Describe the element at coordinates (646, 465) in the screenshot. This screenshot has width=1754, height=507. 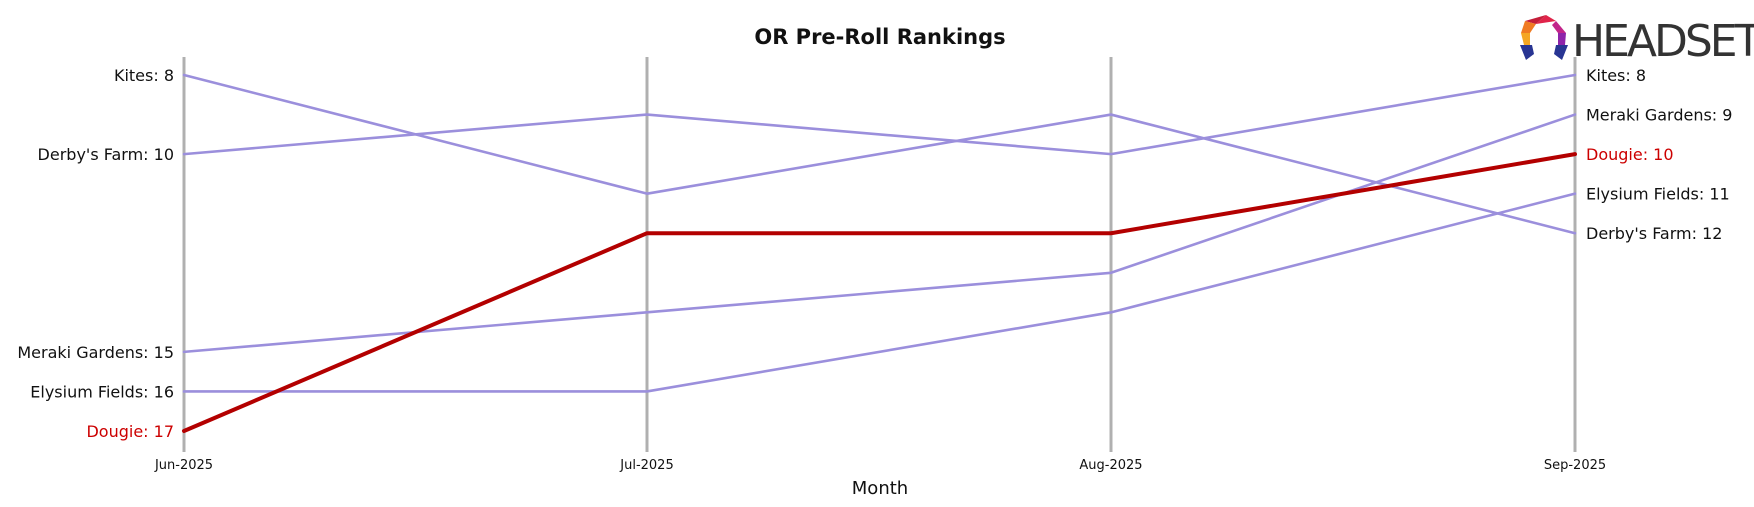
I see `x-tick-label: Jul-2025` at that location.